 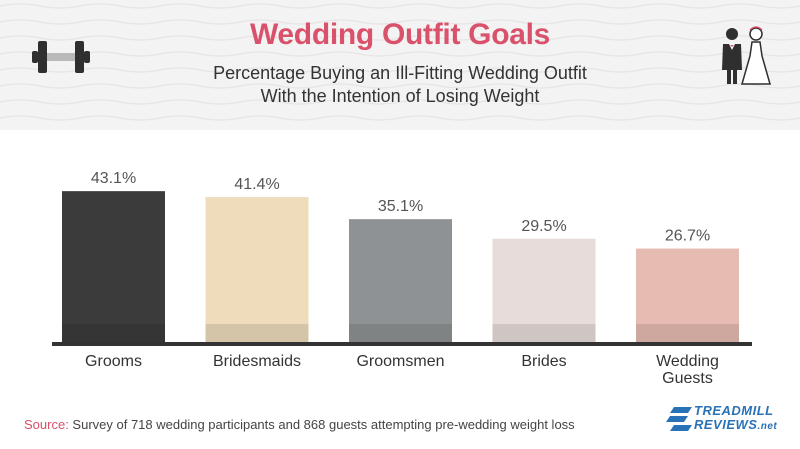 I want to click on logo-text: TREADMILL REVIEWS.net, so click(x=735, y=419).